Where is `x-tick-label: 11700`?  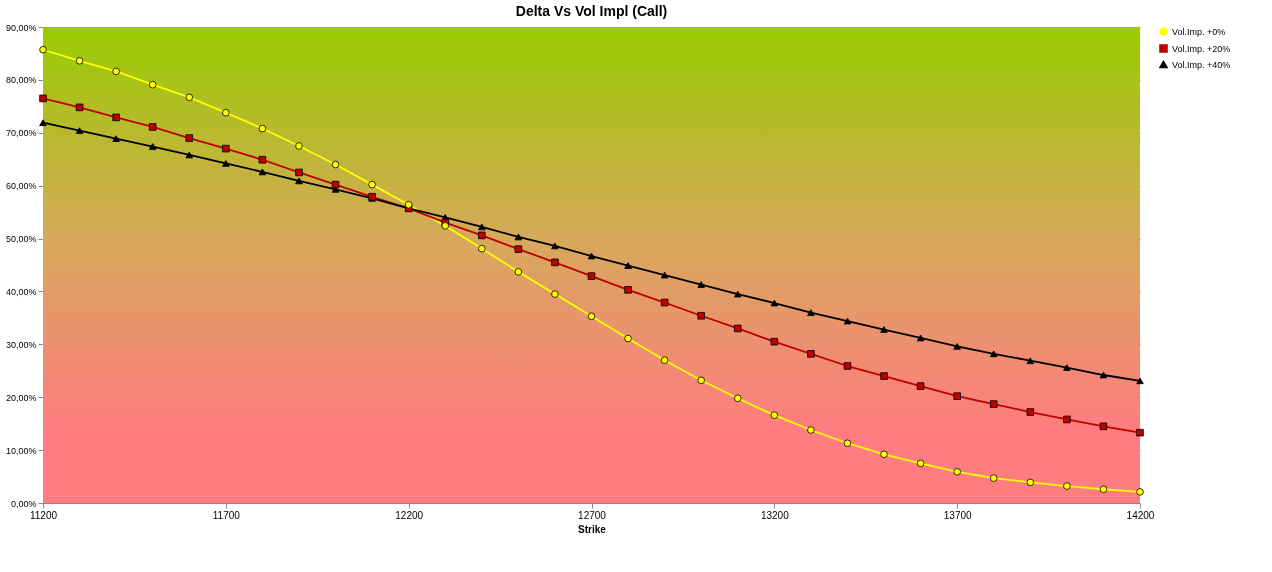 x-tick-label: 11700 is located at coordinates (226, 515).